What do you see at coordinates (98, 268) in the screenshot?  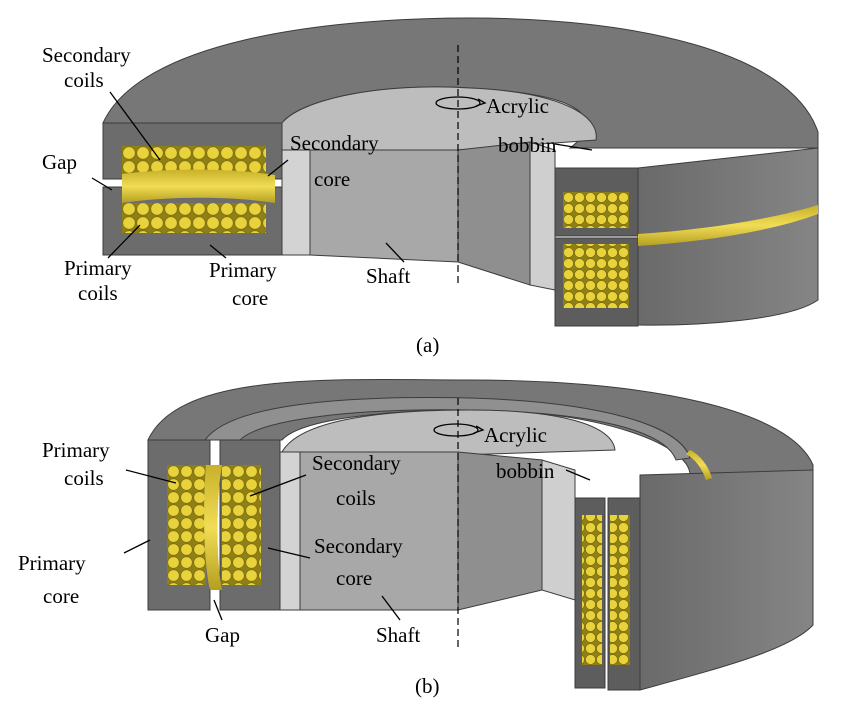 I see `a-primary-coils-label-1: Primary` at bounding box center [98, 268].